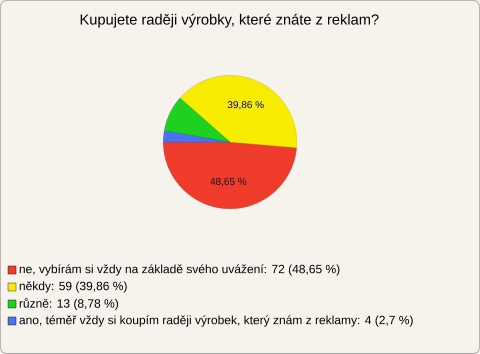 Image resolution: width=480 pixels, height=354 pixels. Describe the element at coordinates (228, 182) in the screenshot. I see `data-label: 48,65 %` at that location.